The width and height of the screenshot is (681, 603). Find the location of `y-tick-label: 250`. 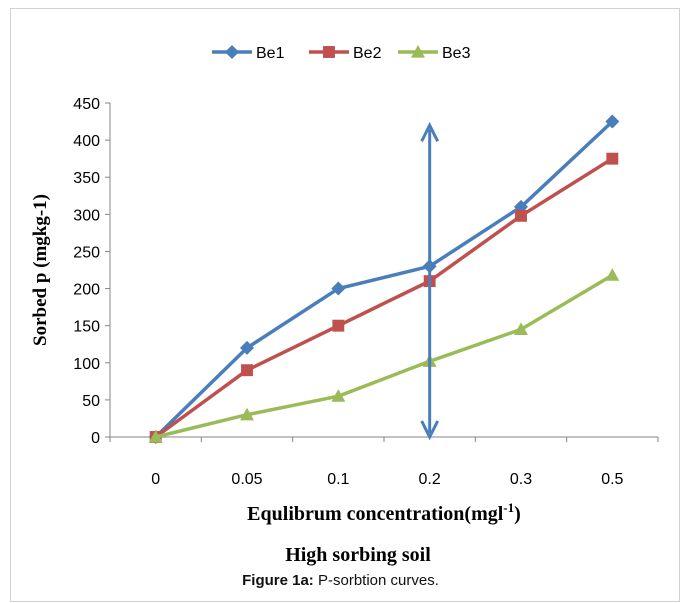

y-tick-label: 250 is located at coordinates (86, 252).